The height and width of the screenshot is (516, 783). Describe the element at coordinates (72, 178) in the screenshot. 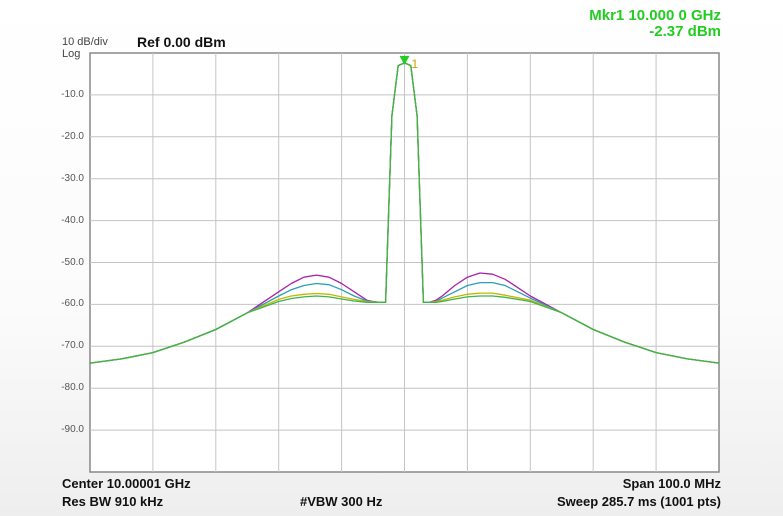

I see `y-tick-label: -30.0` at that location.